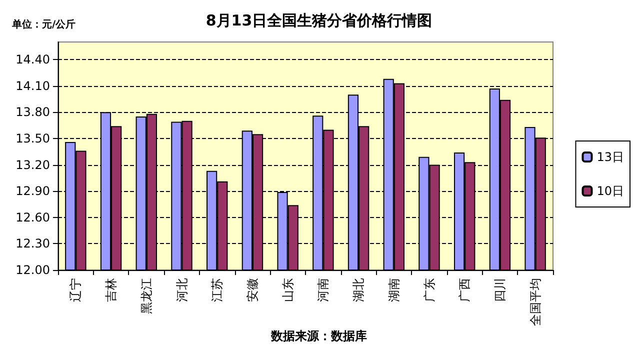  What do you see at coordinates (465, 290) in the screenshot?
I see `x-tick-label: 广西` at bounding box center [465, 290].